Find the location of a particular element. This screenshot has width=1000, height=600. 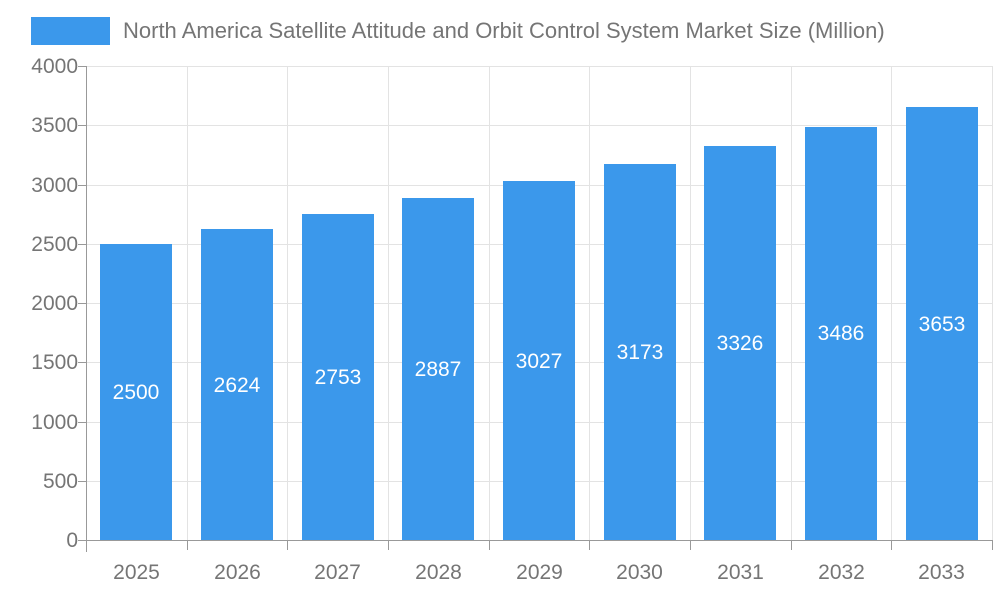

bar-2028 is located at coordinates (438, 368).